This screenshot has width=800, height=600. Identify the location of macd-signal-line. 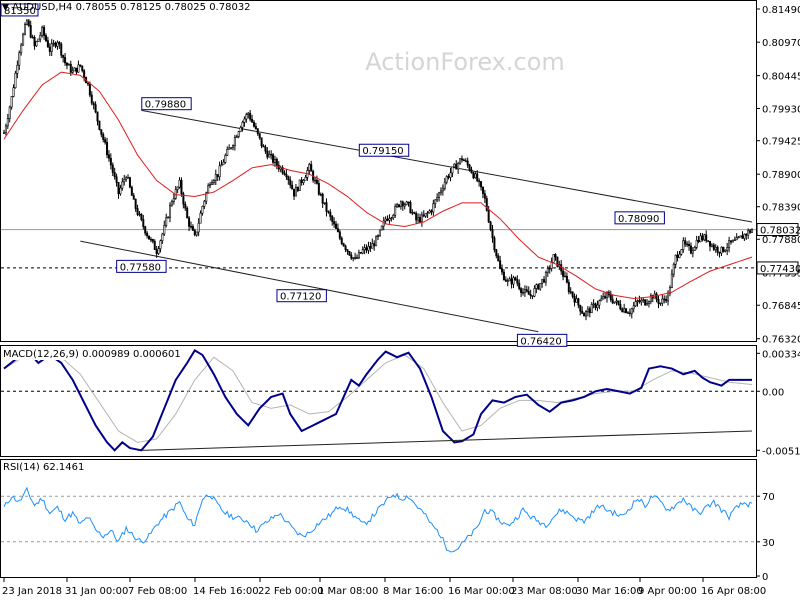
(378, 398).